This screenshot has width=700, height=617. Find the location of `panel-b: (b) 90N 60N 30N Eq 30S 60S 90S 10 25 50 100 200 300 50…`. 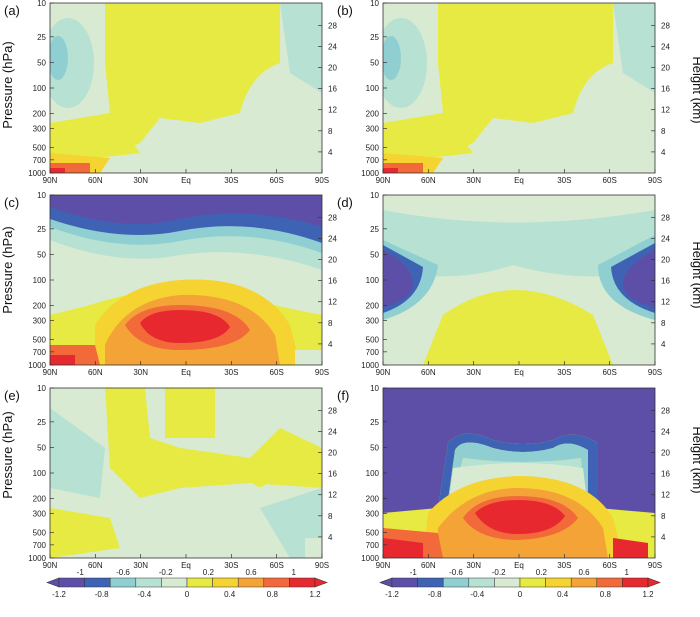

panel-b: (b) 90N 60N 30N Eq 30S 60S 90S 10 25 50 100 200 300 50… is located at coordinates (503, 92).